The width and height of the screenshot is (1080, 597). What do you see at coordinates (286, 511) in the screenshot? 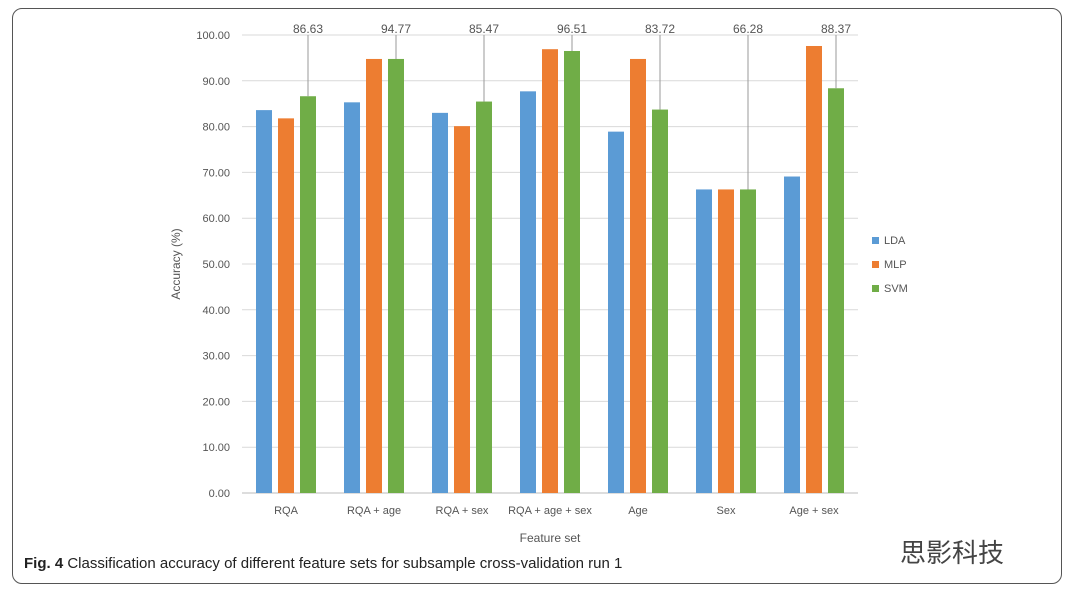
I see `x-tick-label: RQA` at bounding box center [286, 511].